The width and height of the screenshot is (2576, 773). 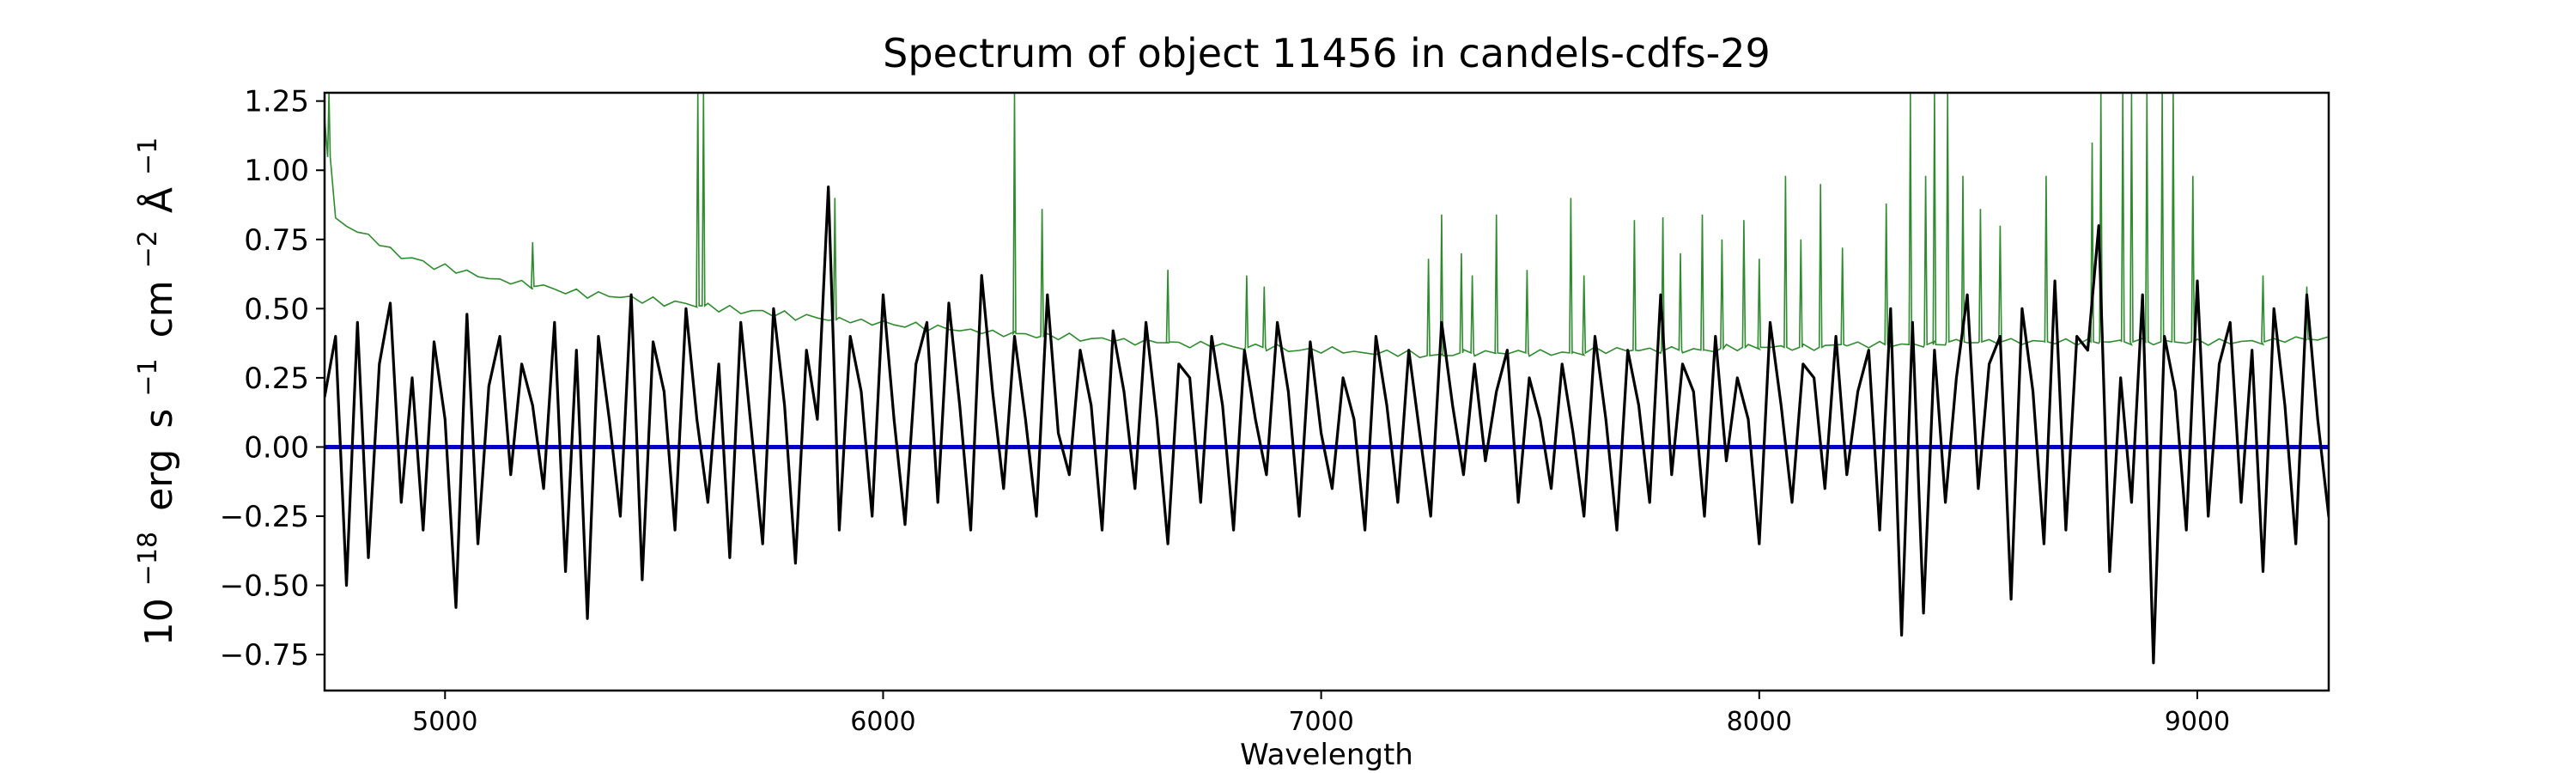 I want to click on y-tick-label: 0.50, so click(x=276, y=309).